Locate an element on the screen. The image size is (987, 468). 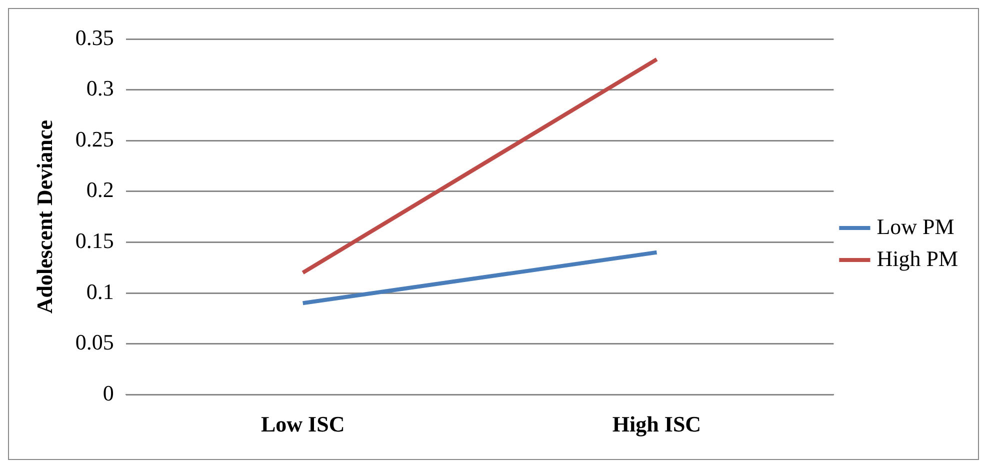
y-tick-label: 0.1 is located at coordinates (100, 291).